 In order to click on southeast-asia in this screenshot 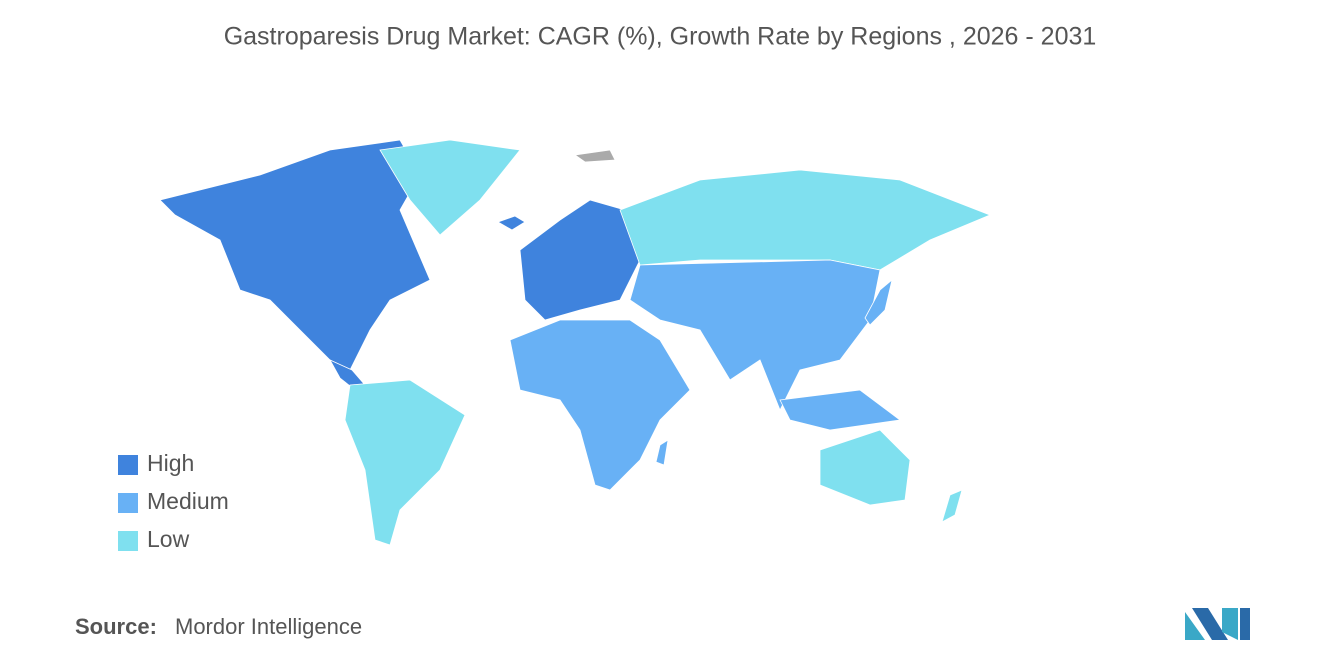, I will do `click(840, 410)`.